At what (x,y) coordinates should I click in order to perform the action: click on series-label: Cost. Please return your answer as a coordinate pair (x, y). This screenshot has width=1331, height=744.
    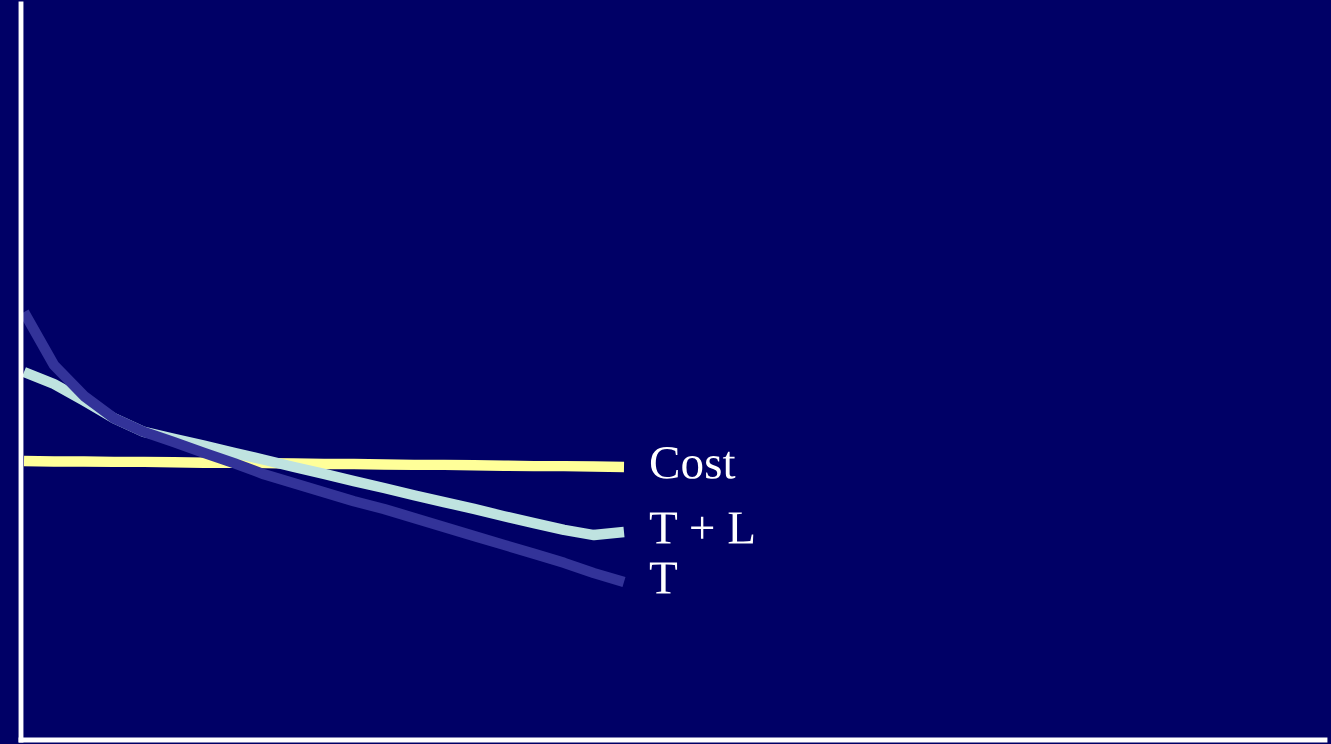
    Looking at the image, I should click on (693, 463).